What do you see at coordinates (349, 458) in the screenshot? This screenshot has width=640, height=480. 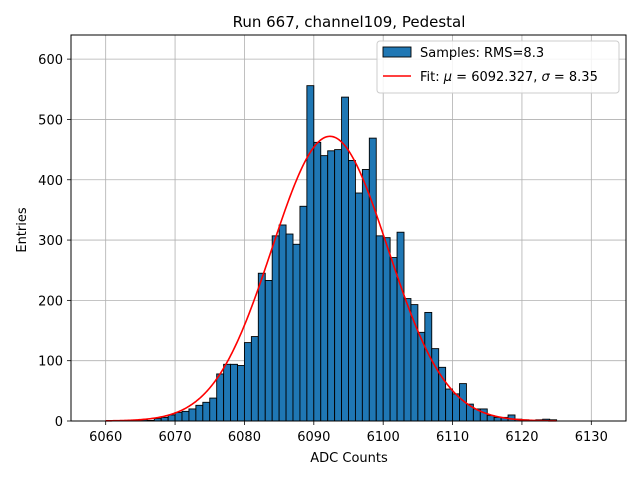 I see `x-axis-label: ADC Counts` at bounding box center [349, 458].